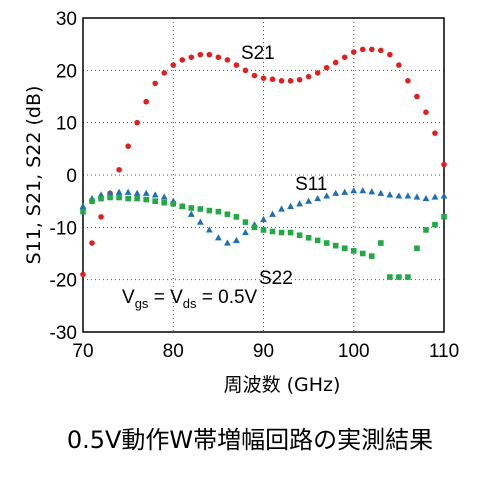 This screenshot has width=500, height=477. I want to click on x-tick-labels: 70 80 90 100 110, so click(265, 351).